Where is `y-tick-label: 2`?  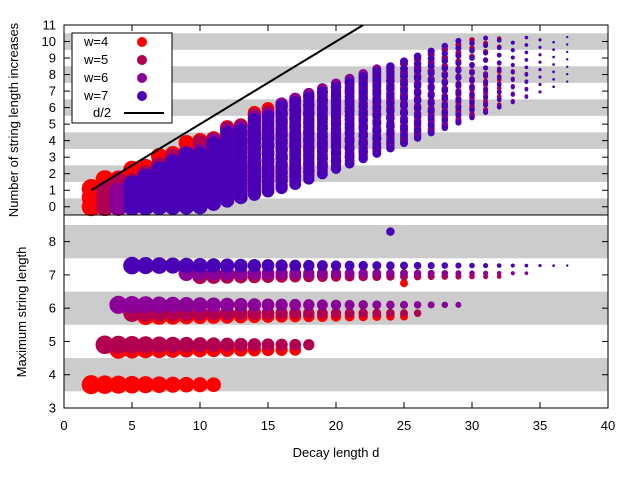 y-tick-label: 2 is located at coordinates (52, 173).